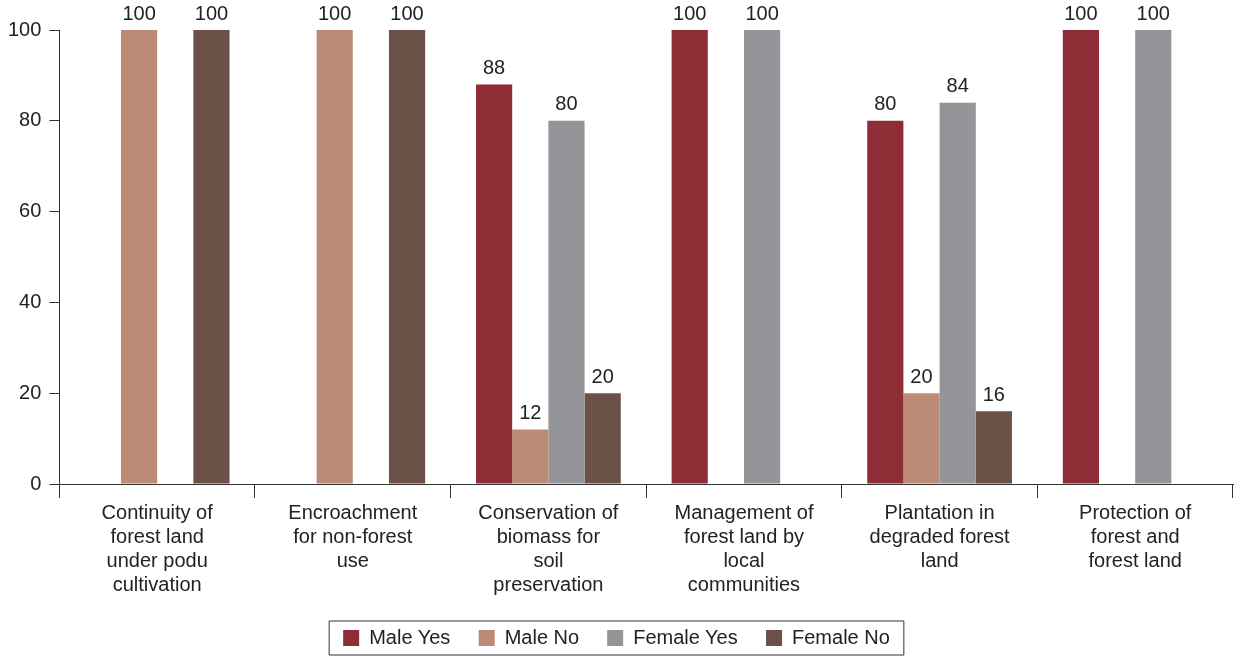 The width and height of the screenshot is (1243, 662). I want to click on data-label: 16, so click(993, 393).